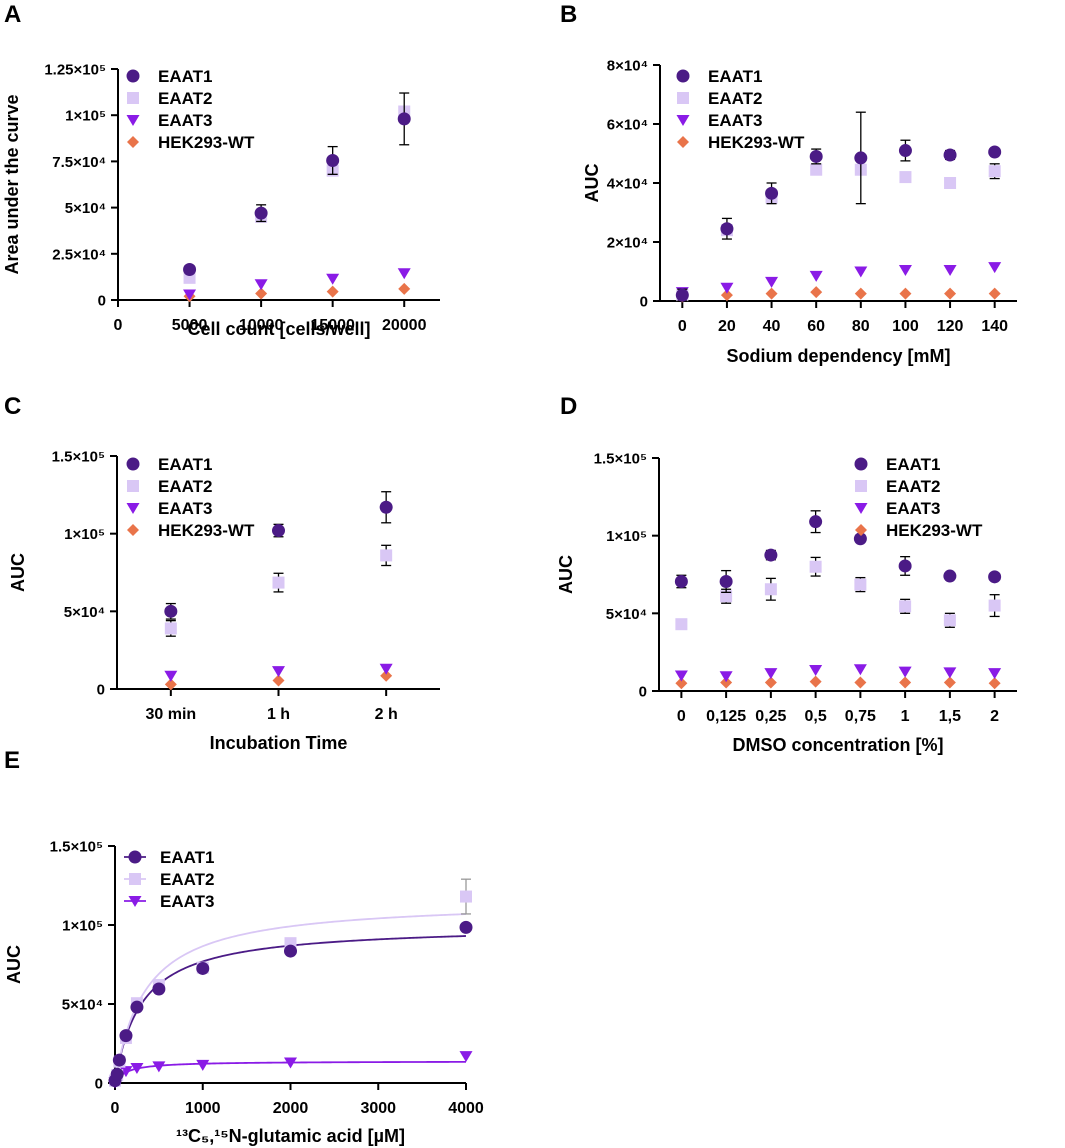 Image resolution: width=1065 pixels, height=1148 pixels. Describe the element at coordinates (861, 530) in the screenshot. I see `legend-marker-hek293-wt` at that location.